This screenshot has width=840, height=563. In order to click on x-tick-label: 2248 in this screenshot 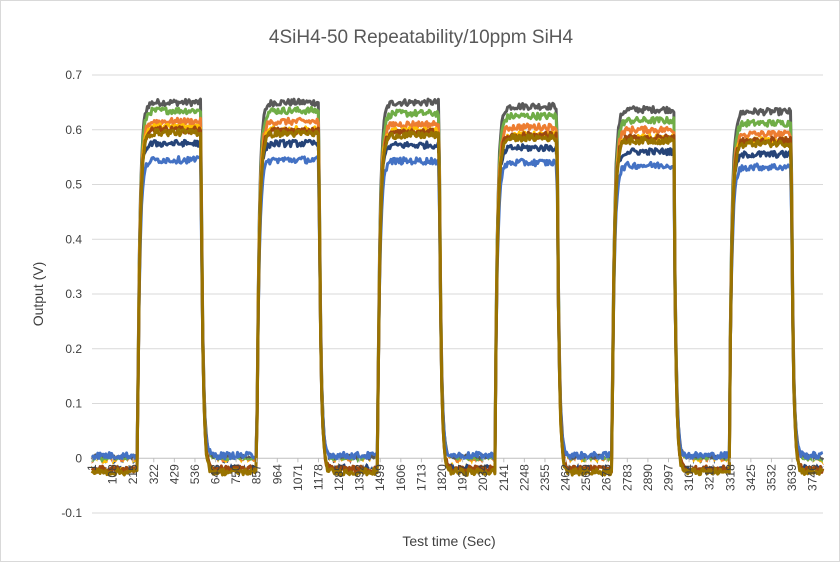, I will do `click(524, 477)`.